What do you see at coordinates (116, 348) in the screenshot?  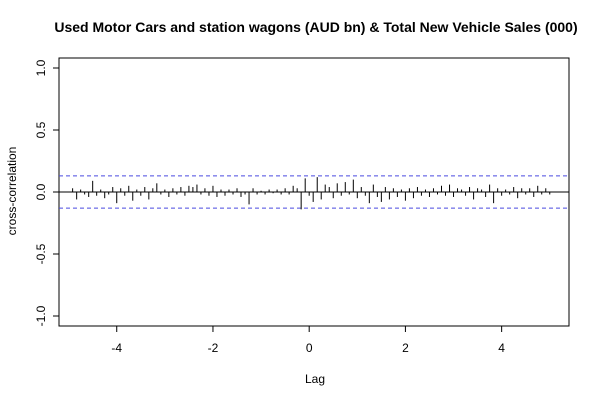 I see `x-tick-label: -4` at bounding box center [116, 348].